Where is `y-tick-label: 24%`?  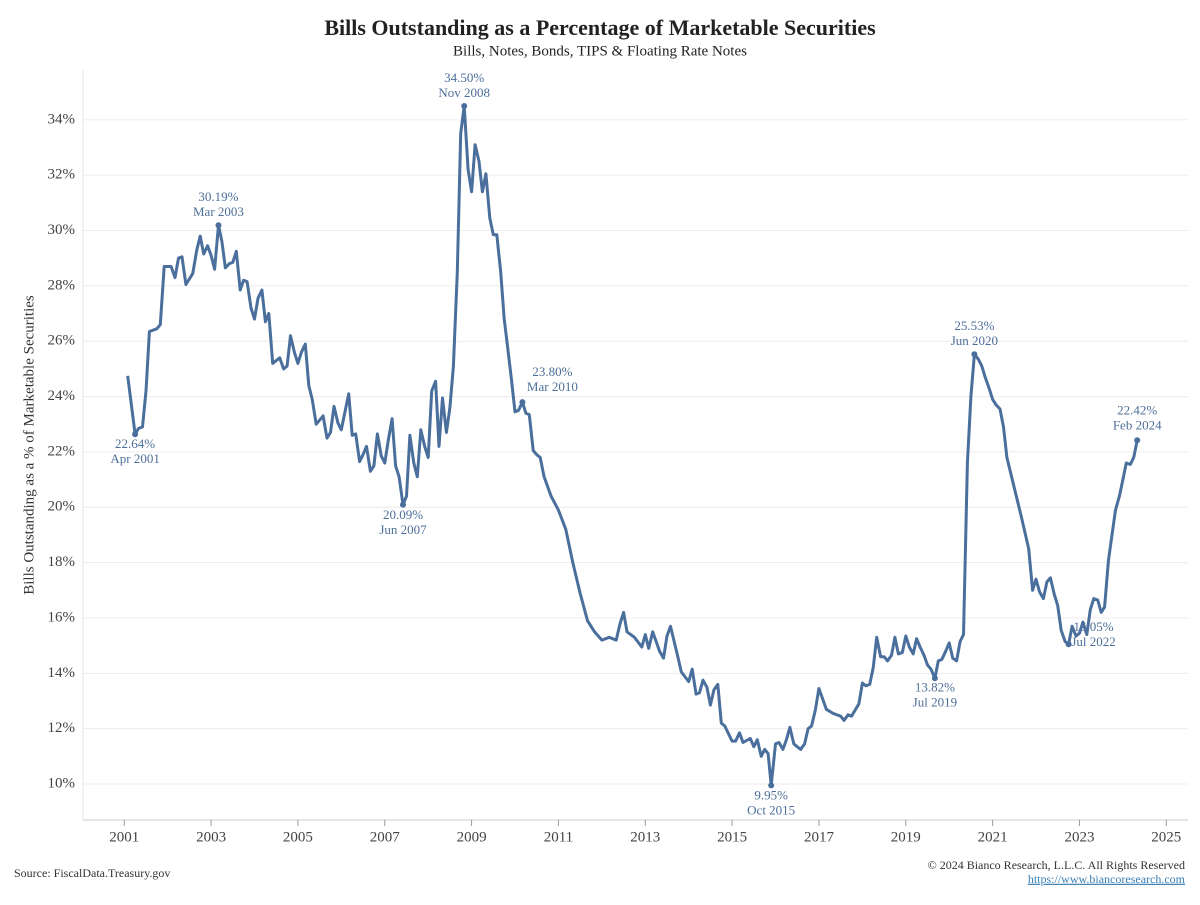
y-tick-label: 24% is located at coordinates (62, 396).